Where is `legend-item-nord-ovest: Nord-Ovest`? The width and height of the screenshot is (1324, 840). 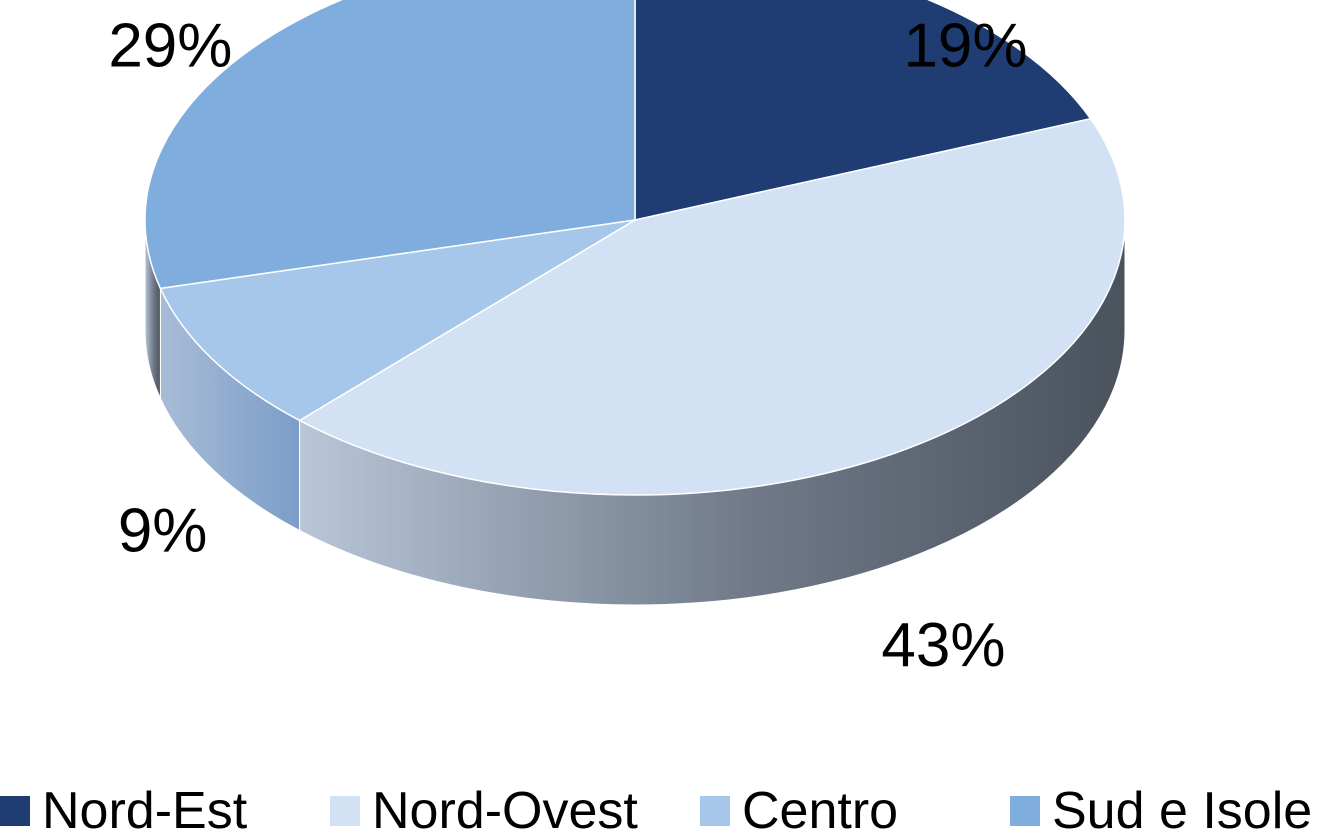
legend-item-nord-ovest: Nord-Ovest is located at coordinates (484, 811).